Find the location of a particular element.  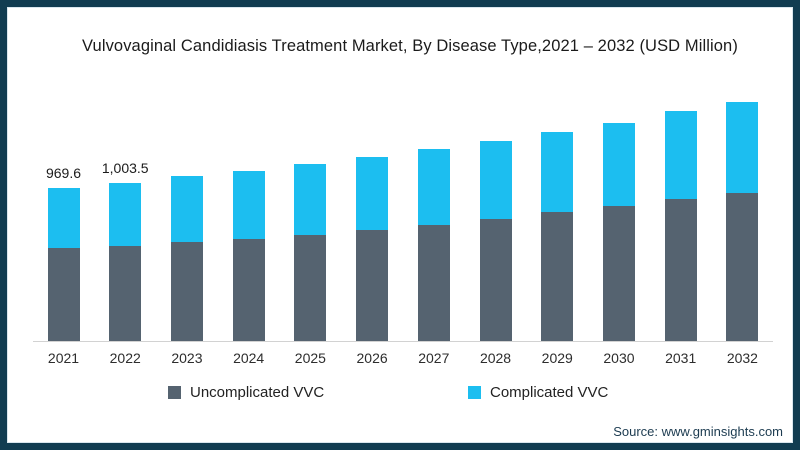

bar-segment-complicated-2031 is located at coordinates (680, 155).